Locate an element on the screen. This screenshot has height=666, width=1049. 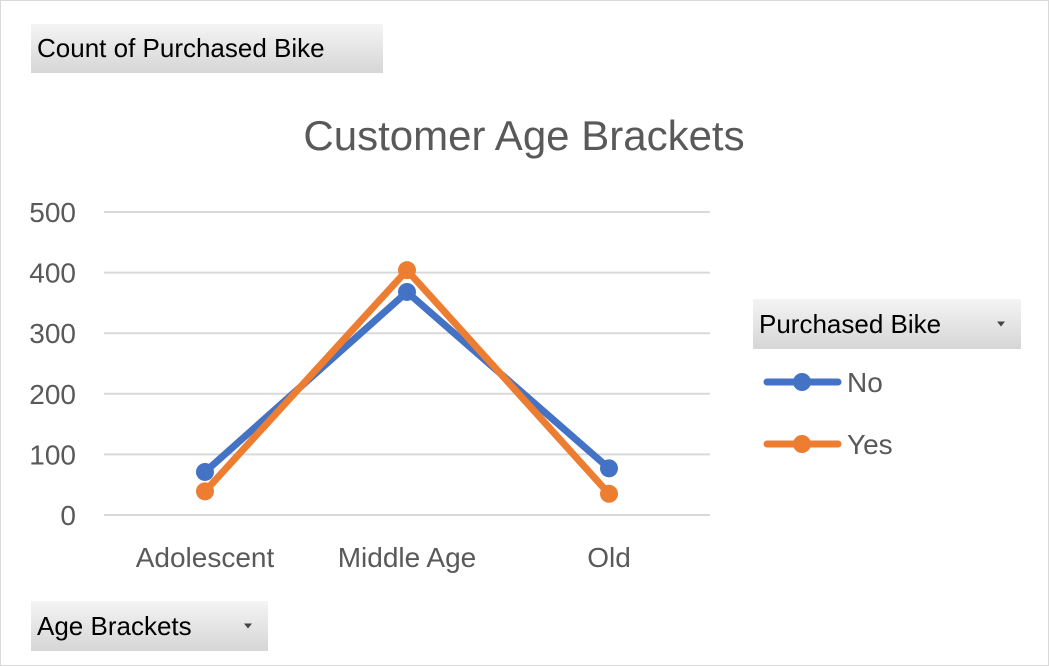
legend-field-button: Purchased Bike is located at coordinates (887, 324).